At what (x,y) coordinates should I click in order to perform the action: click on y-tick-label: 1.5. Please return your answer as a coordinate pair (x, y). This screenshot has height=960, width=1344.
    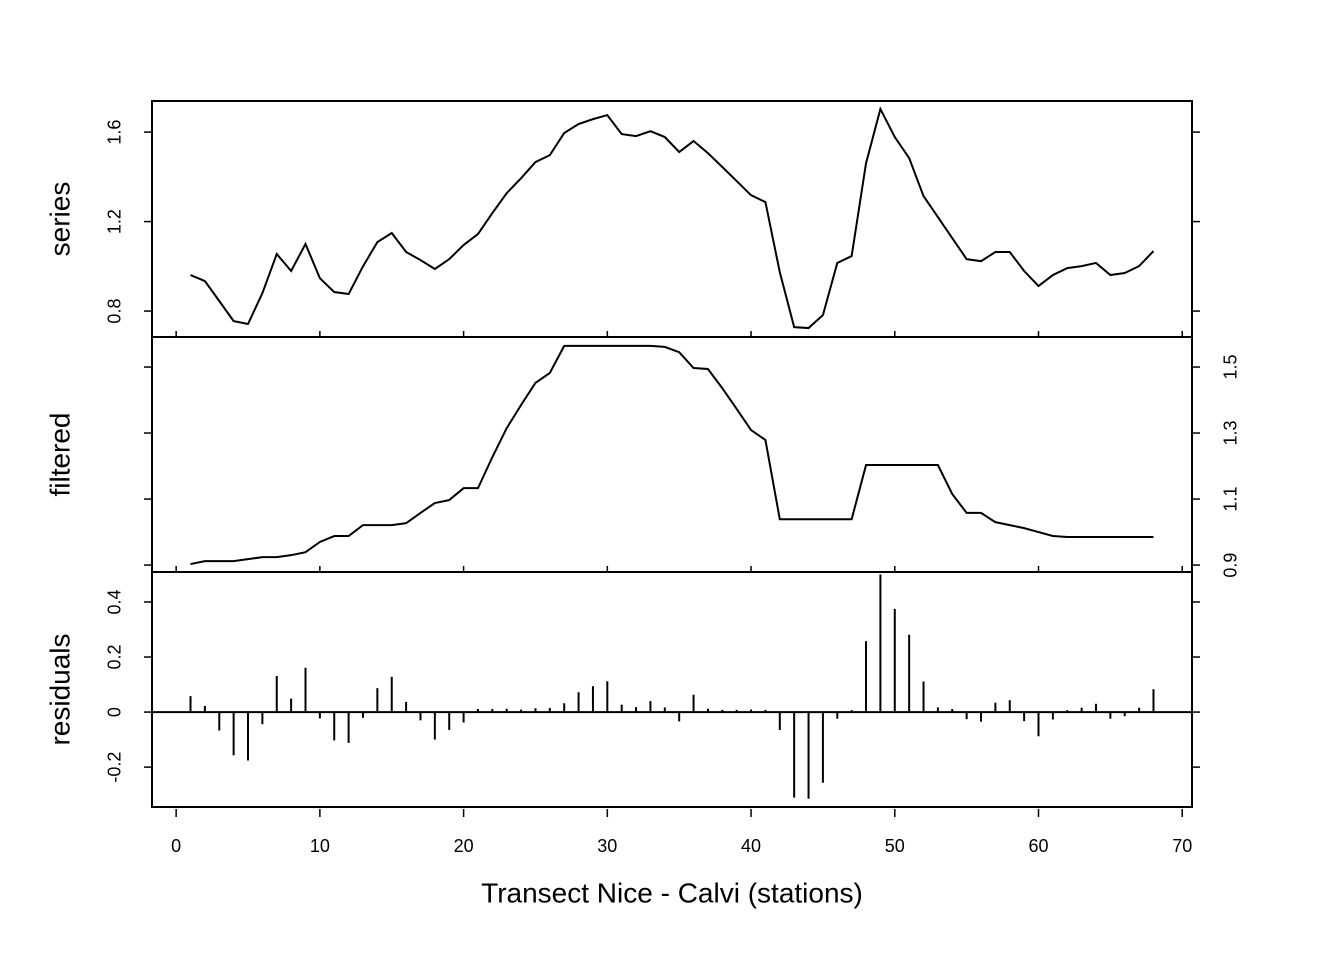
    Looking at the image, I should click on (1231, 367).